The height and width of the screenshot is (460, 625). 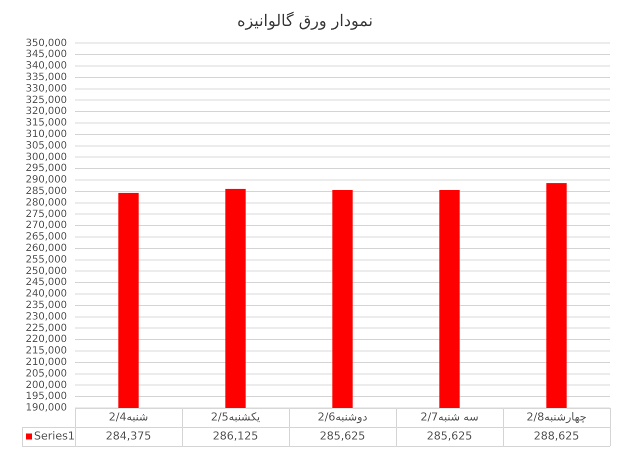 I want to click on y-tick-label: 310,000, so click(x=46, y=134).